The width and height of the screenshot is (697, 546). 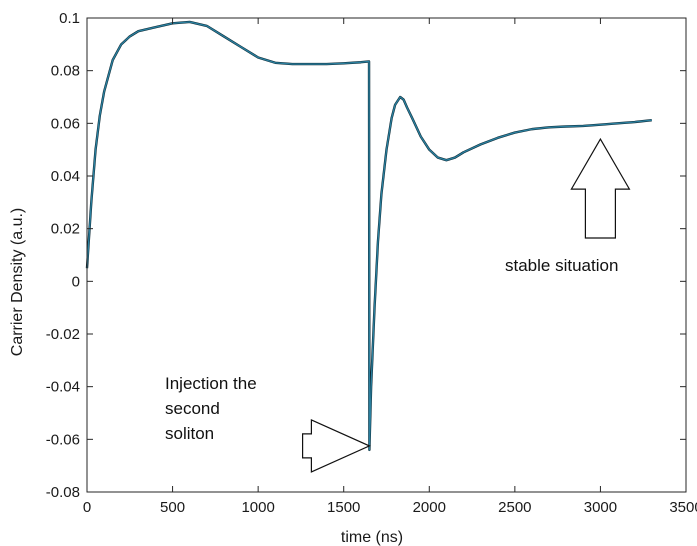 I want to click on x-tick-label: 1000, so click(x=257, y=507).